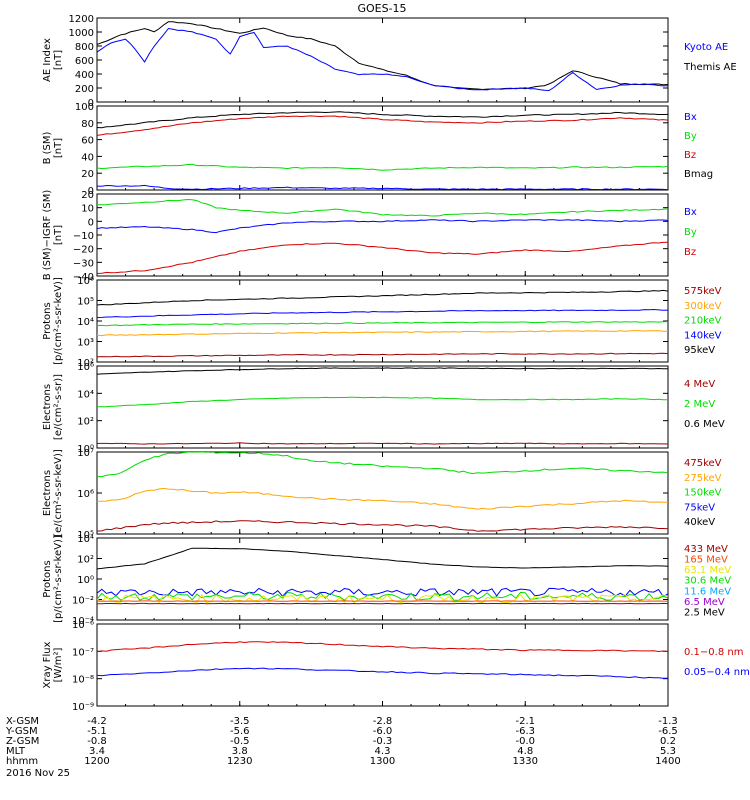 This screenshot has width=750, height=800. I want to click on legend-label: 63.1 MeV, so click(707, 570).